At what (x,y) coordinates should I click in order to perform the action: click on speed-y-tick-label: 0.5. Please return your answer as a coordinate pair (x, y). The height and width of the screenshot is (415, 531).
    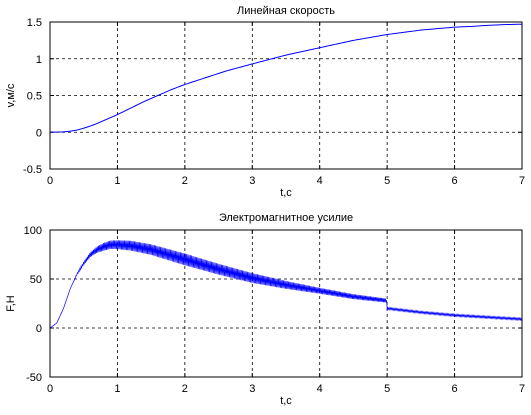
    Looking at the image, I should click on (34, 97).